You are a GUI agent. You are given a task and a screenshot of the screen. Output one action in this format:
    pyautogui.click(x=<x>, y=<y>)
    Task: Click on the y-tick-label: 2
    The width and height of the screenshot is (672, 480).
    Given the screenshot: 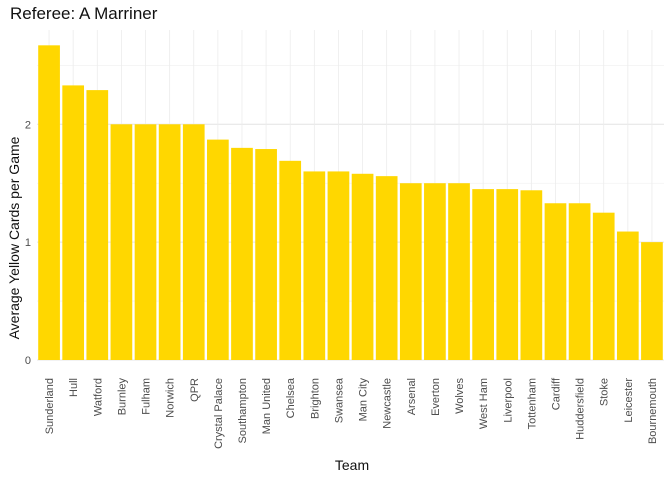 What is the action you would take?
    pyautogui.click(x=28, y=125)
    